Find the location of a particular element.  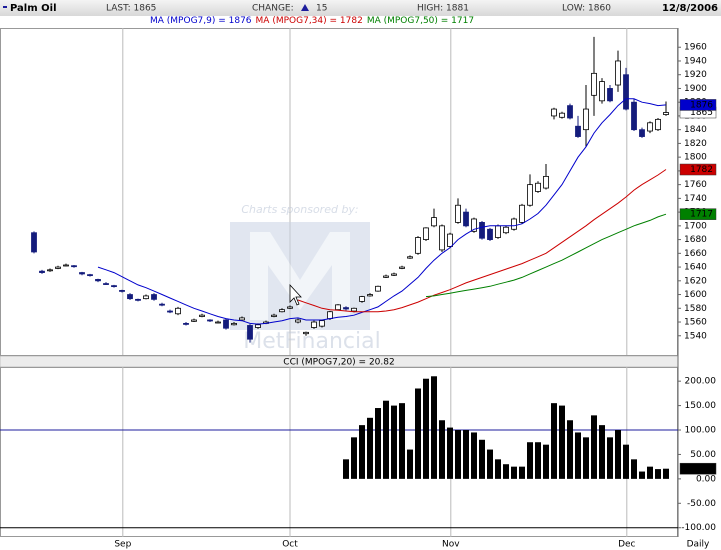

x-tick-label: Oct is located at coordinates (290, 545).